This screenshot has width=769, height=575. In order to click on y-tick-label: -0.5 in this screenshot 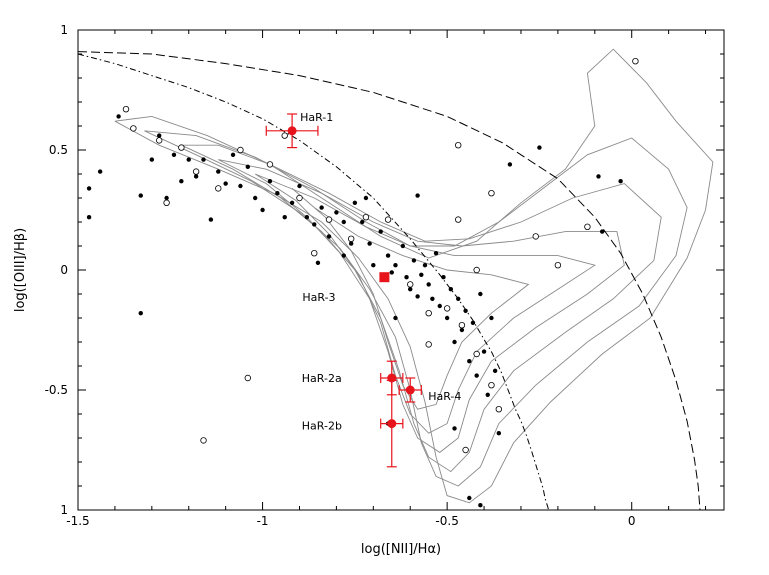, I will do `click(56, 390)`.